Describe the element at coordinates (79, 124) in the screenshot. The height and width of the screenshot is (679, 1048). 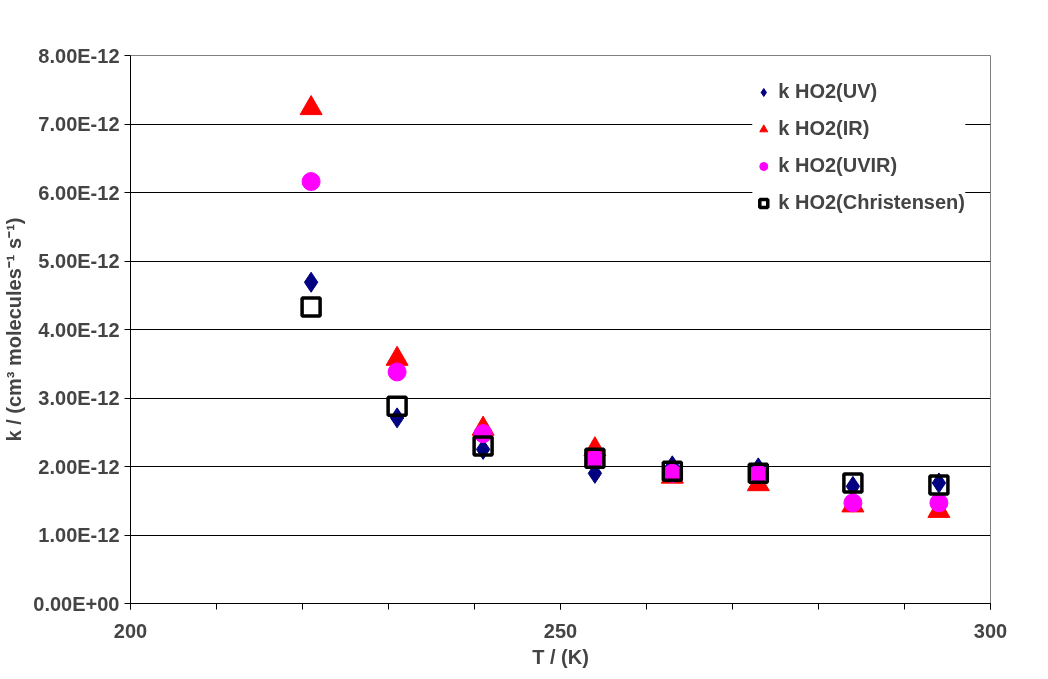
I see `y-tick-label: 7.00E-12` at that location.